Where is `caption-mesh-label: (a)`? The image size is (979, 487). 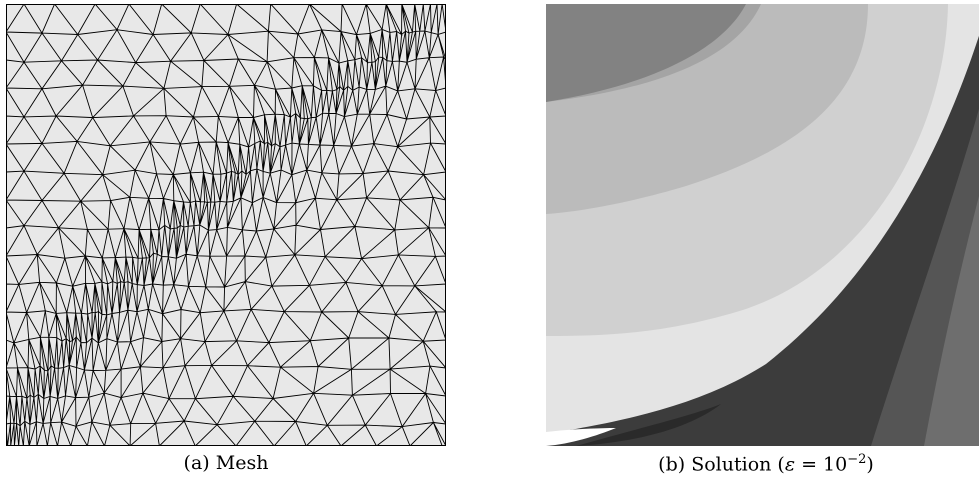
caption-mesh-label: (a) is located at coordinates (196, 463).